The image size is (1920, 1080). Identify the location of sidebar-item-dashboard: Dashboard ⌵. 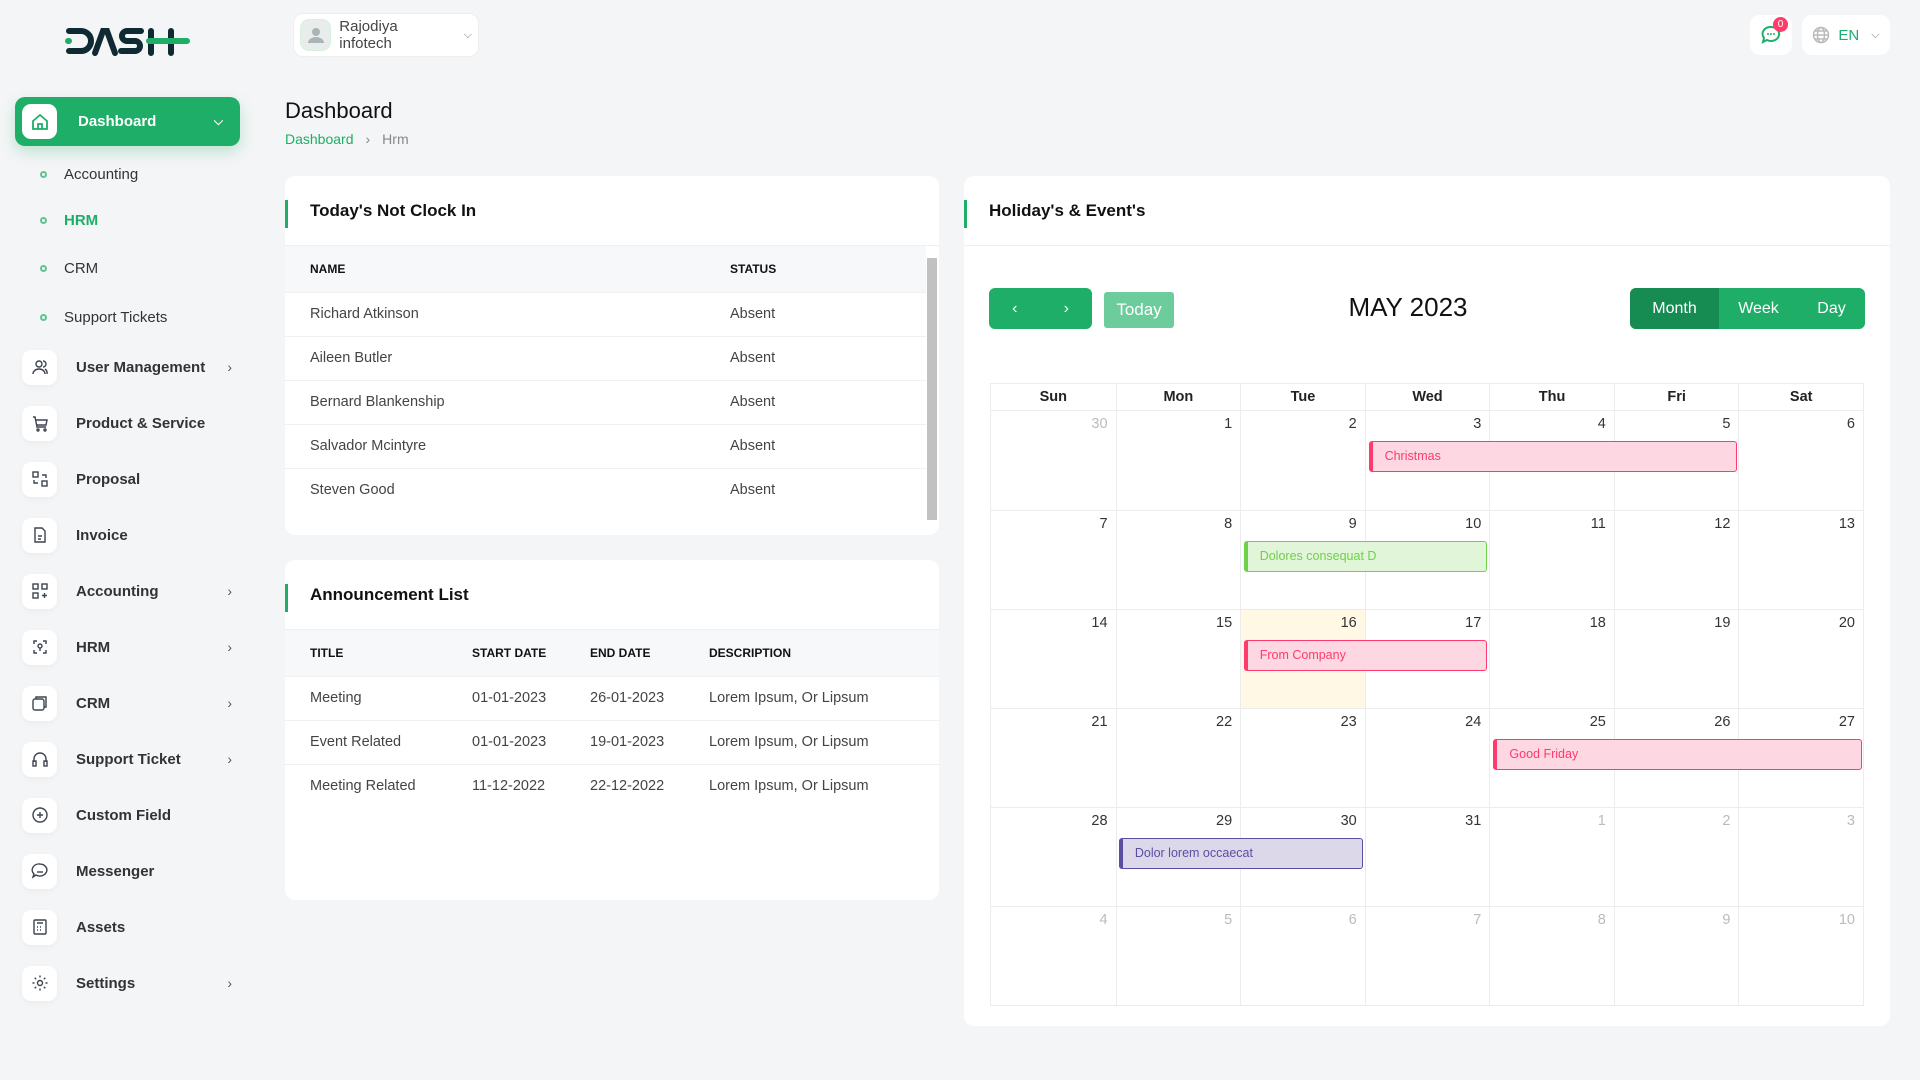
(127, 121).